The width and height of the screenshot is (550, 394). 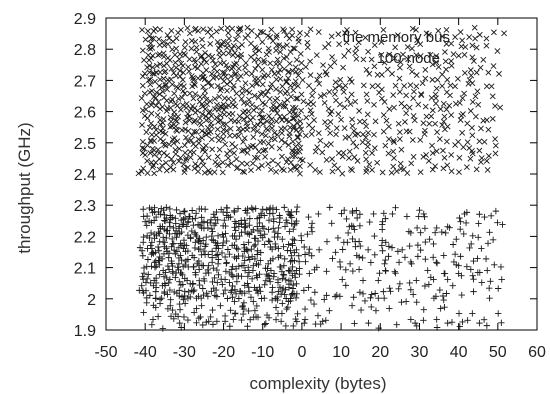 What do you see at coordinates (91, 300) in the screenshot?
I see `y-tick-label: 2` at bounding box center [91, 300].